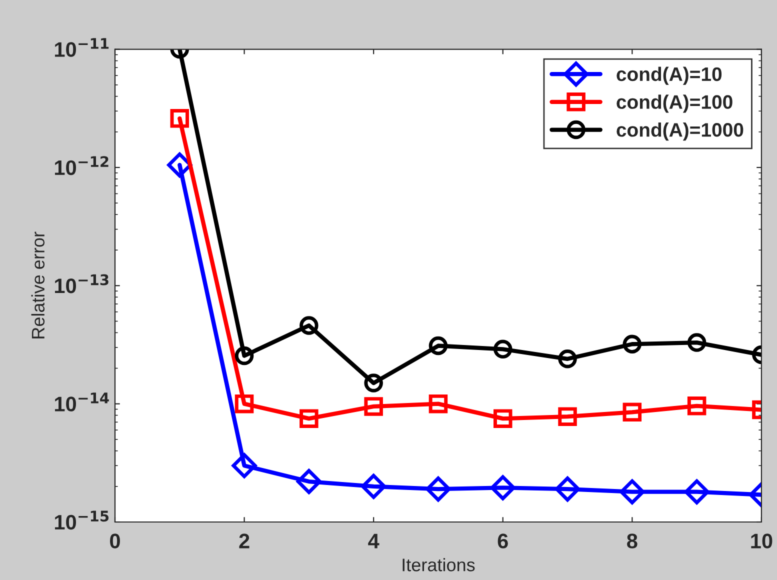 Image resolution: width=777 pixels, height=580 pixels. What do you see at coordinates (115, 541) in the screenshot?
I see `x-tick-label: 0` at bounding box center [115, 541].